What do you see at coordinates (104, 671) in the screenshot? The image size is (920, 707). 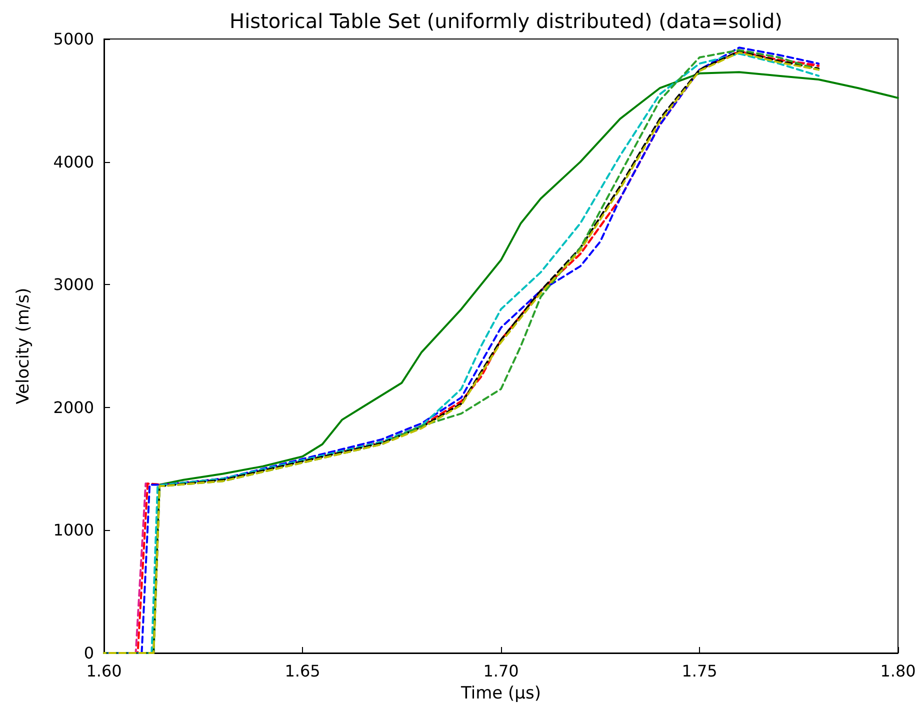 I see `x-tick-label: 1.60` at bounding box center [104, 671].